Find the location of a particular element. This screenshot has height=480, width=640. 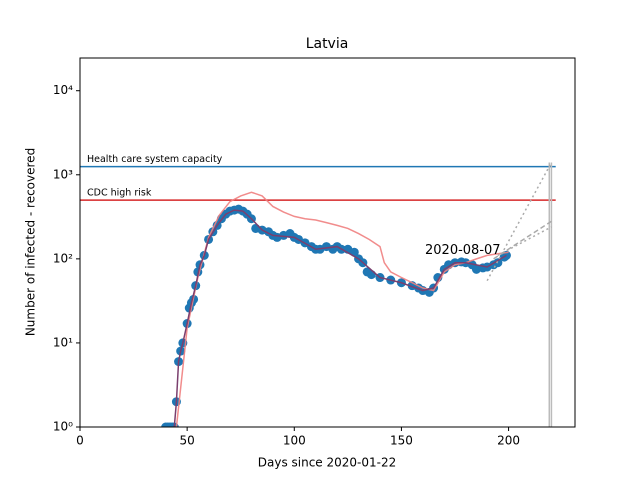

x-tick-label: 100 is located at coordinates (294, 441).